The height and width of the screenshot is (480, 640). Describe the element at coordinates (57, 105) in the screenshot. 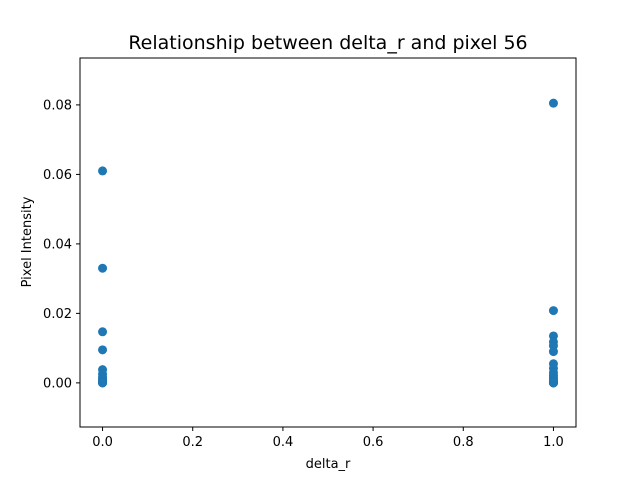

I see `y-tick-label: 0.08` at that location.